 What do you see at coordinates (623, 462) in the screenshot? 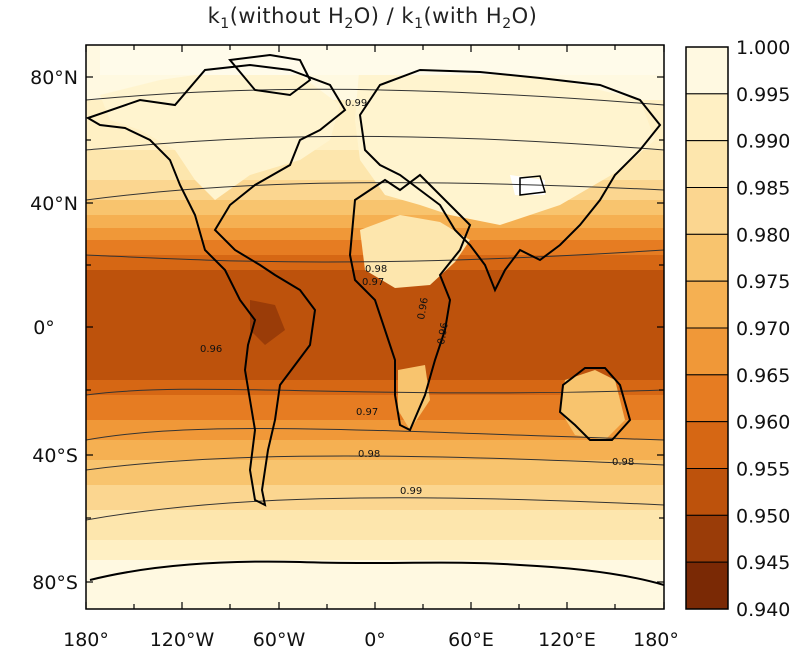
I see `contour-label-10: 0.98` at bounding box center [623, 462].